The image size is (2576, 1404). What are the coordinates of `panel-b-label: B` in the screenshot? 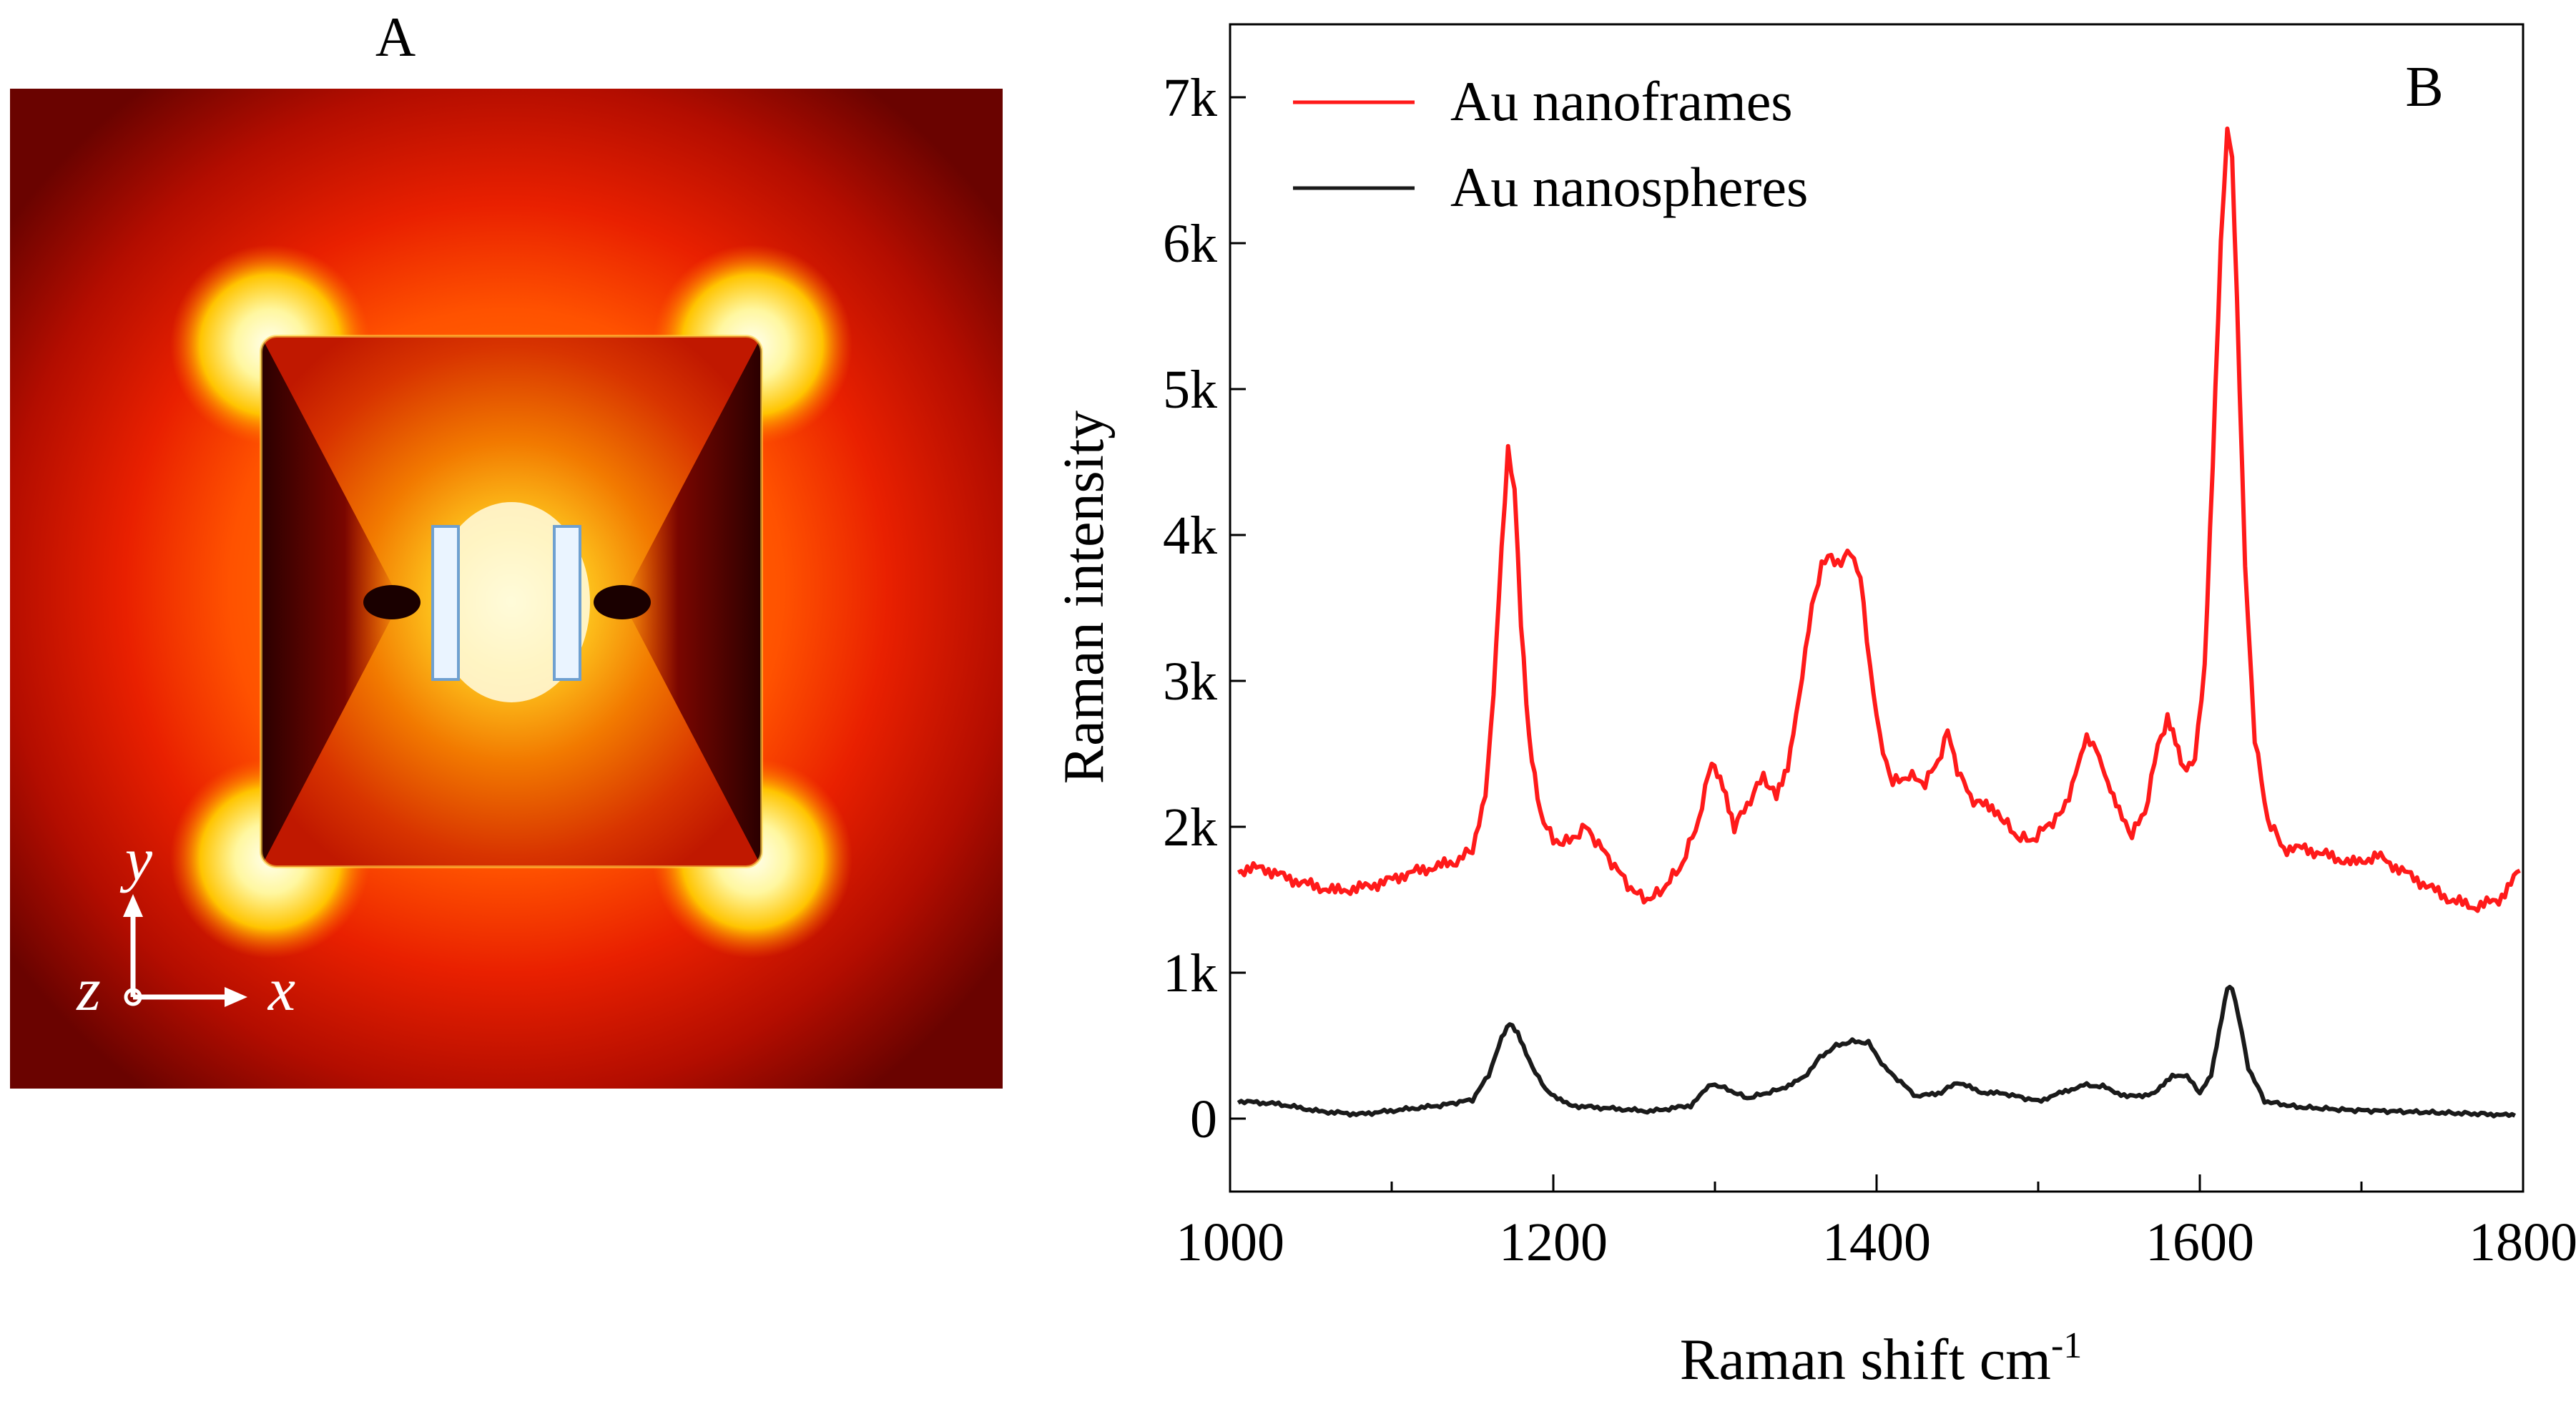 It's located at (2424, 87).